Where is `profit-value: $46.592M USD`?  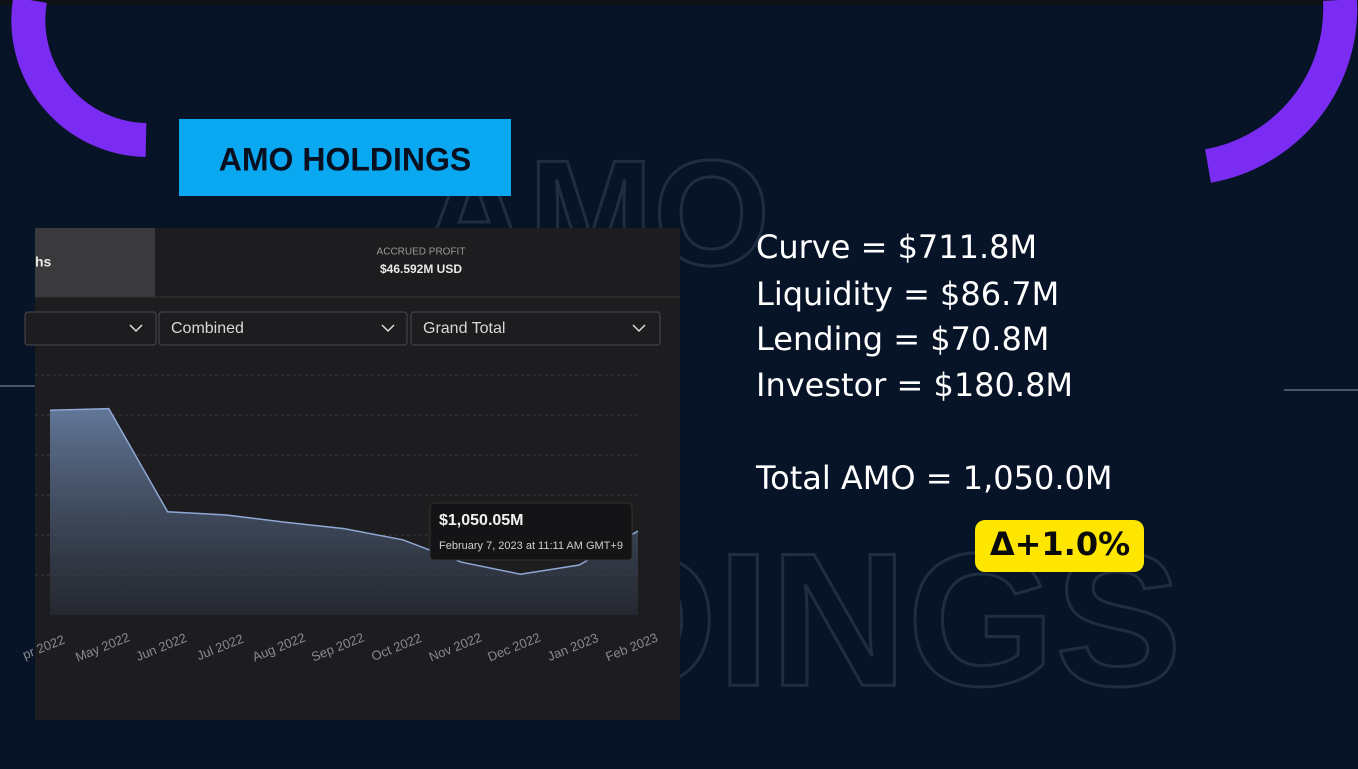 profit-value: $46.592M USD is located at coordinates (421, 269).